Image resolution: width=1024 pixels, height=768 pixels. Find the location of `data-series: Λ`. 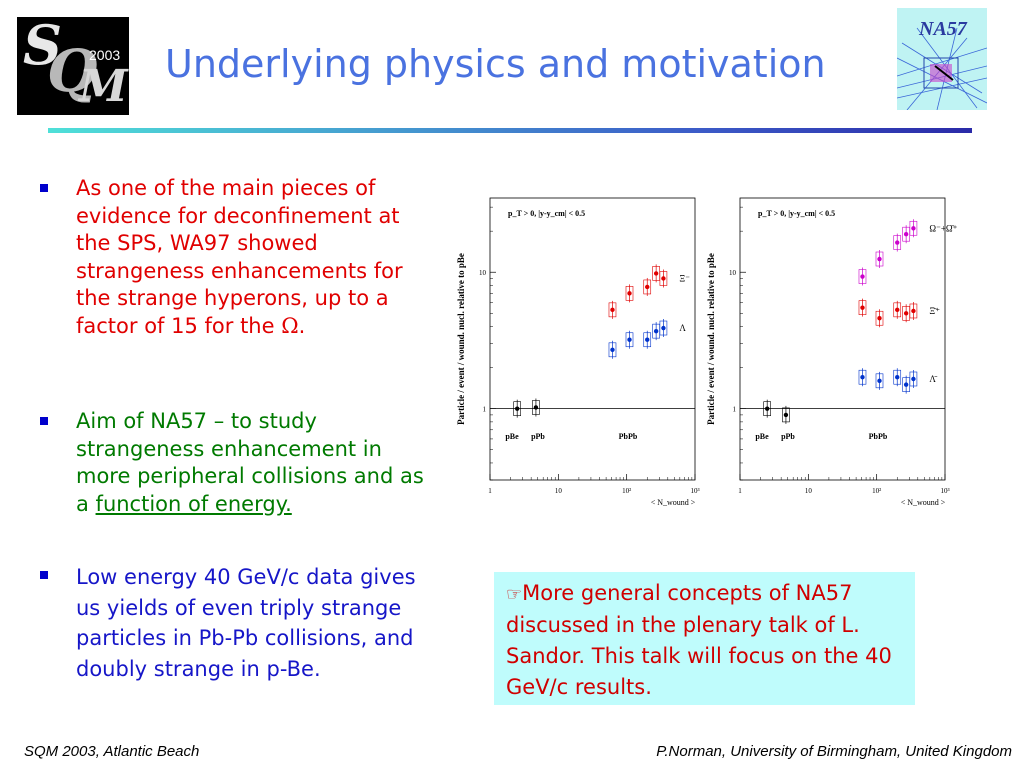

data-series: Λ is located at coordinates (647, 339).